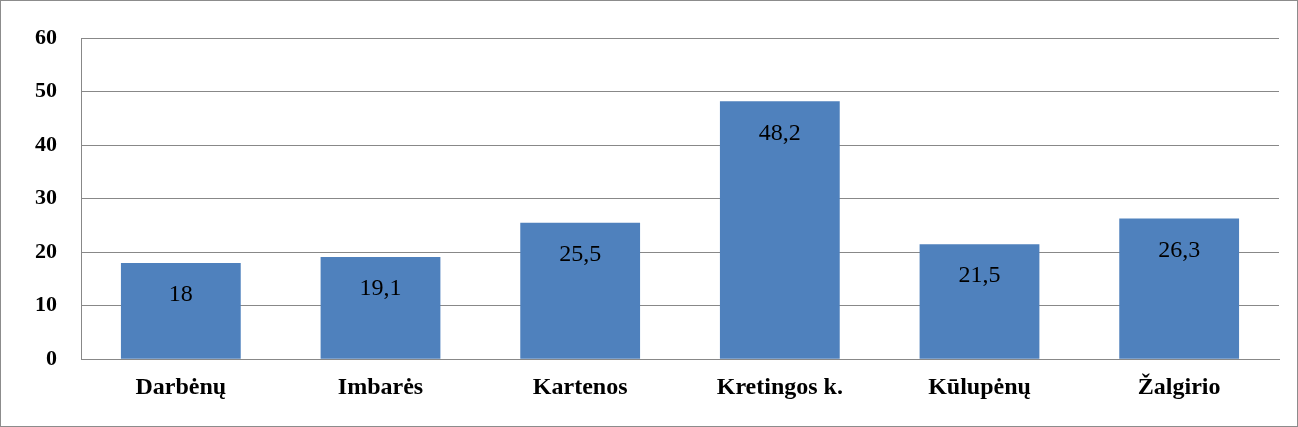  What do you see at coordinates (46, 197) in the screenshot?
I see `y-tick-label: 30` at bounding box center [46, 197].